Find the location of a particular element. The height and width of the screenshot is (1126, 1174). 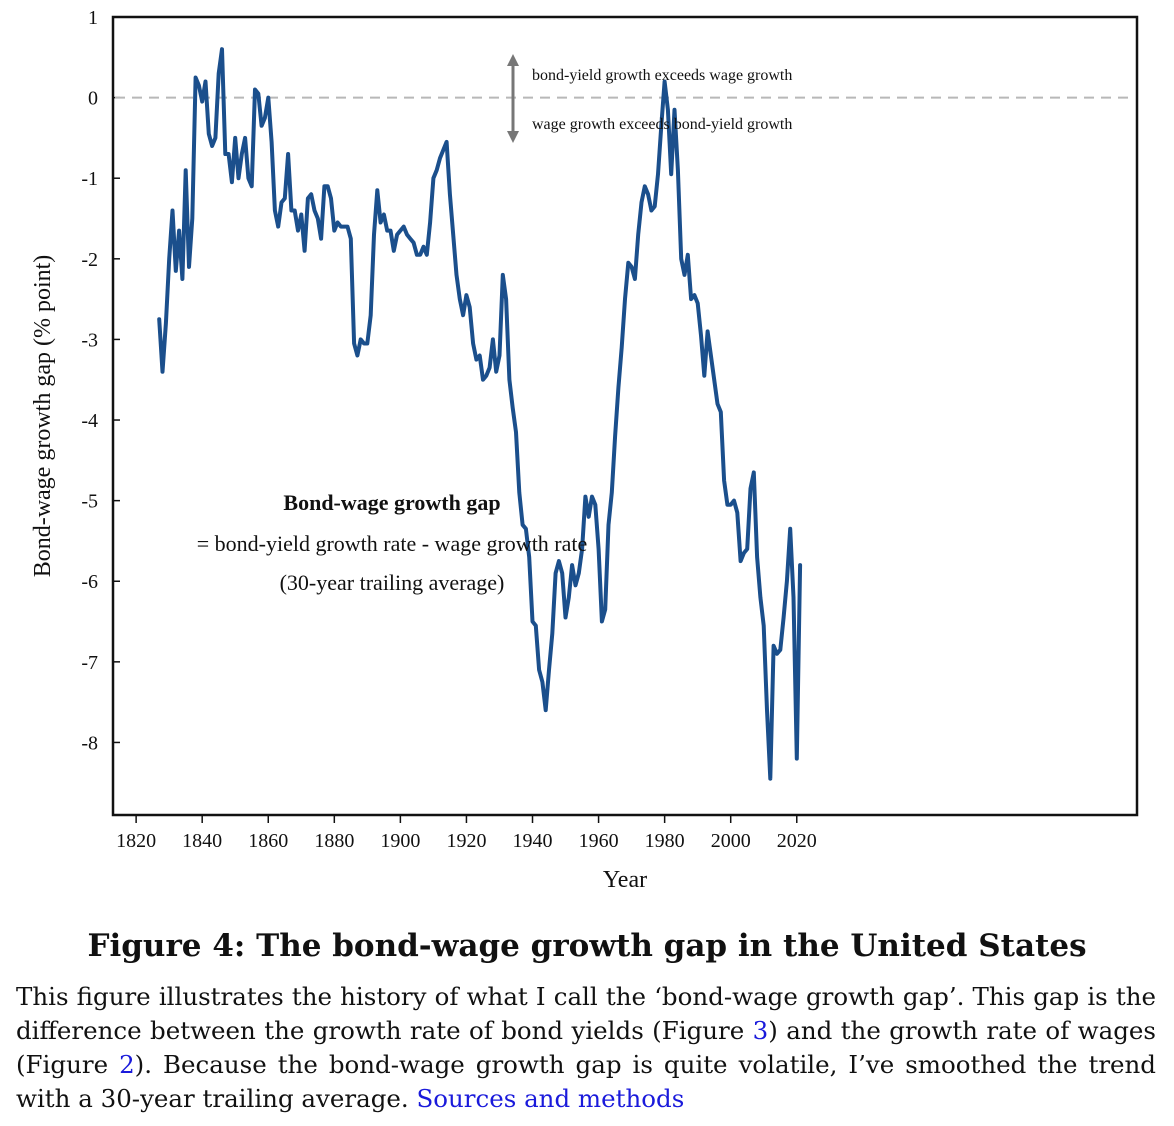

y-tick-label: -1 is located at coordinates (89, 179).